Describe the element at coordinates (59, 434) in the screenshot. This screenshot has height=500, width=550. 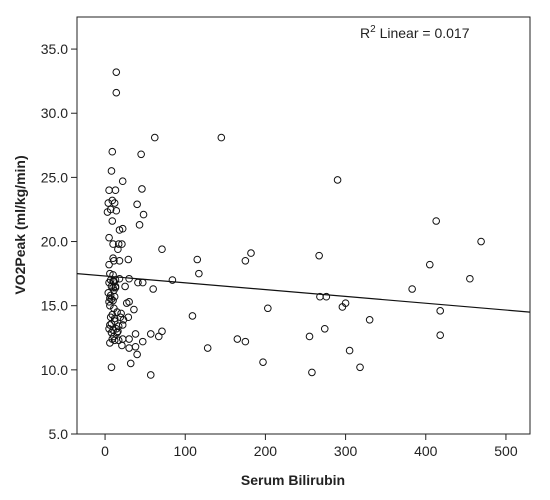
I see `y-tick-label: 5.0` at that location.